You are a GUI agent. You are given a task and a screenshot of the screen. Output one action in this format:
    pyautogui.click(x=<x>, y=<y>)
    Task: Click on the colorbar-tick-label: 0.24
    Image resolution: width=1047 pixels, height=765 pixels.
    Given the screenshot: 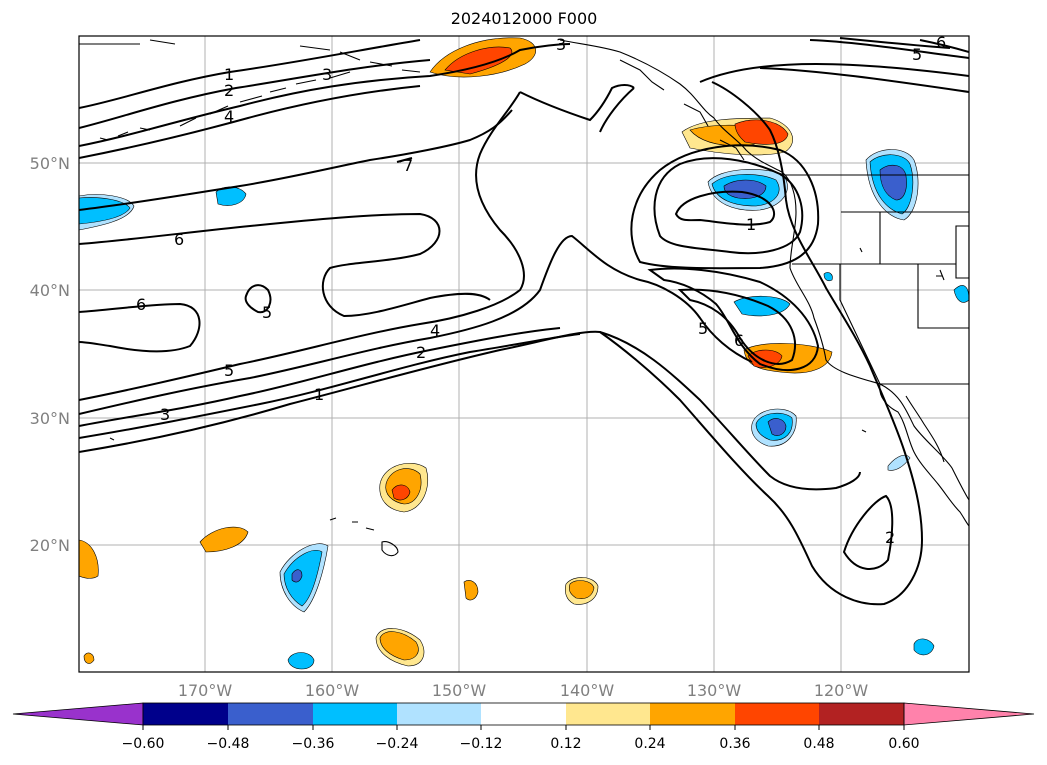 What is the action you would take?
    pyautogui.click(x=649, y=744)
    